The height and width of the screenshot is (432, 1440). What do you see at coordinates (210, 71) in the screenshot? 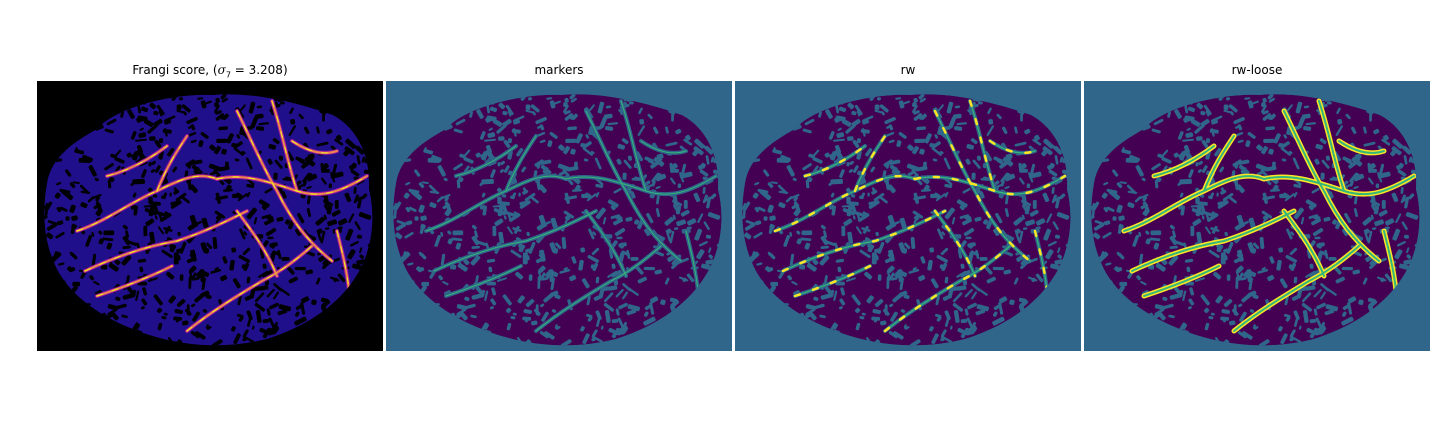
I see `frangi-panel-title: Frangi score, (σ7 = 3.208)` at bounding box center [210, 71].